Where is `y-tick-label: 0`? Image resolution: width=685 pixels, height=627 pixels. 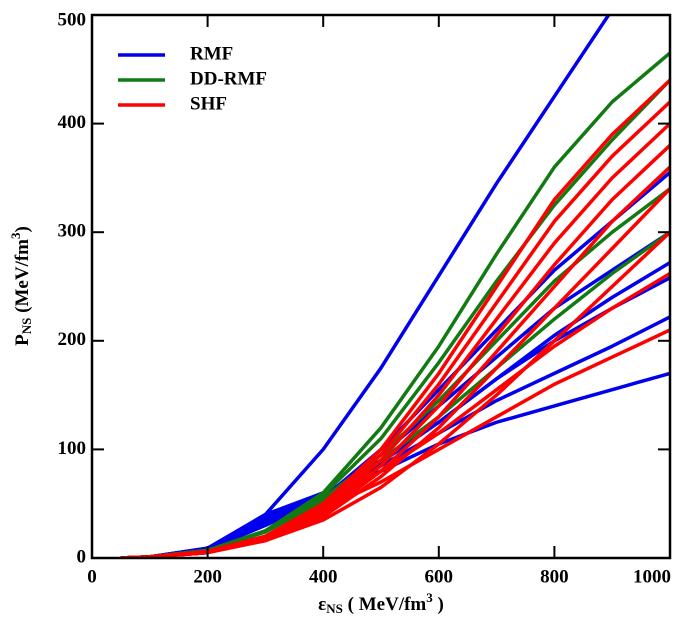
y-tick-label: 0 is located at coordinates (82, 556).